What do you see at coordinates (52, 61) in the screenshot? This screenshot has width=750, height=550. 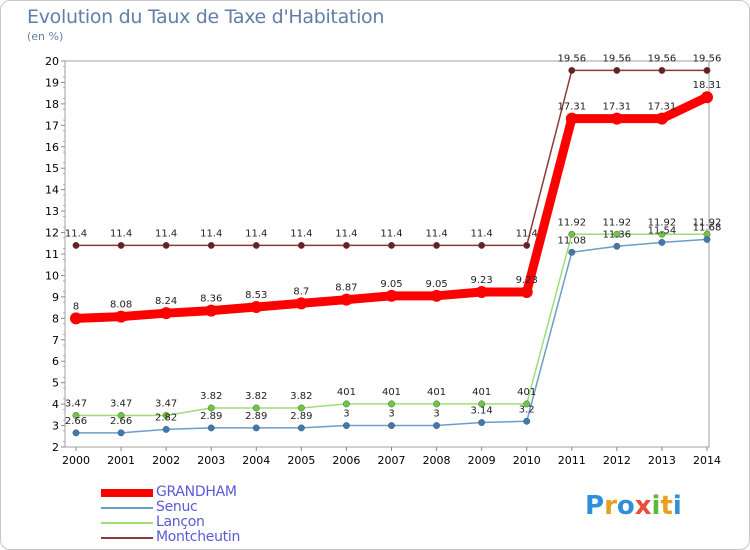 I see `y-tick-label: 20` at bounding box center [52, 61].